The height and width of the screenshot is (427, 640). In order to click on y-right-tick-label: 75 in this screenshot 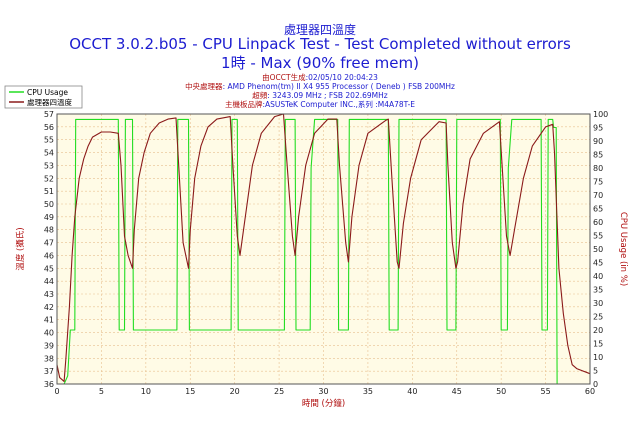, I will do `click(598, 182)`.